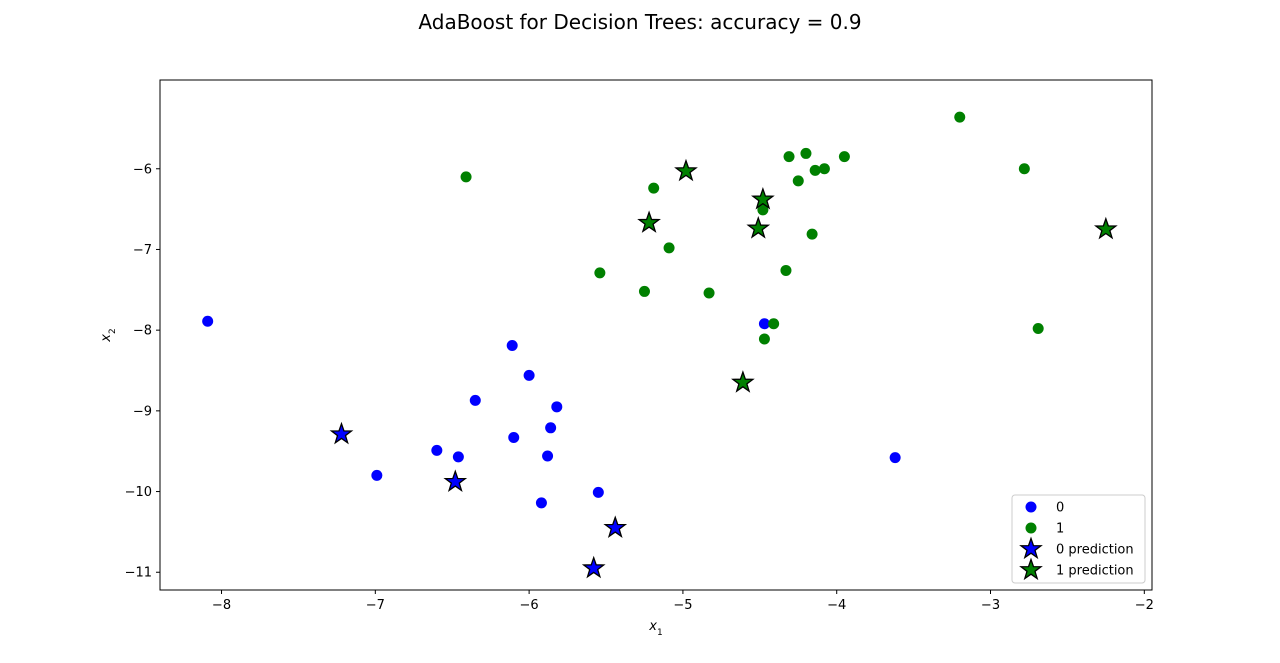 The width and height of the screenshot is (1280, 663). I want to click on legend-label: 1 prediction, so click(1095, 571).